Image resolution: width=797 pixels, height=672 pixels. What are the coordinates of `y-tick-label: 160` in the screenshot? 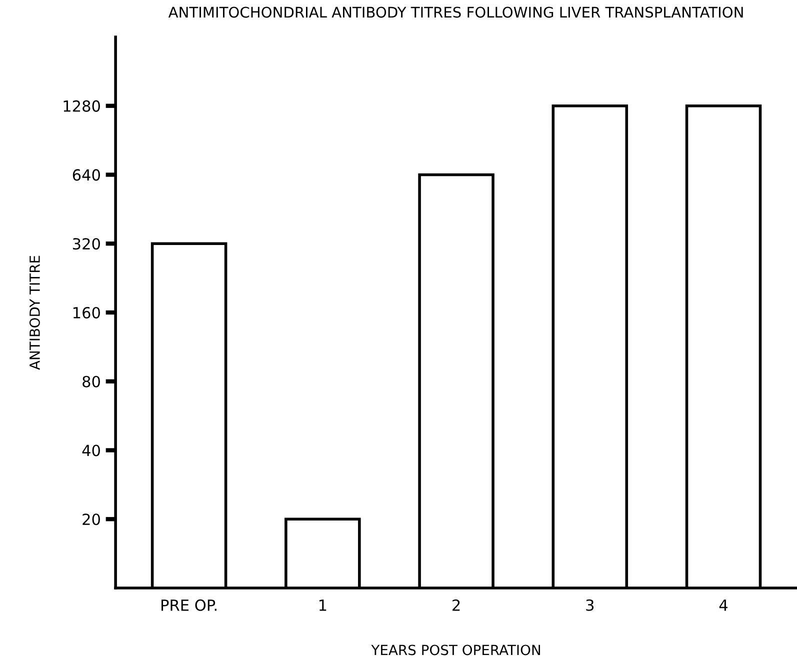 It's located at (87, 312).